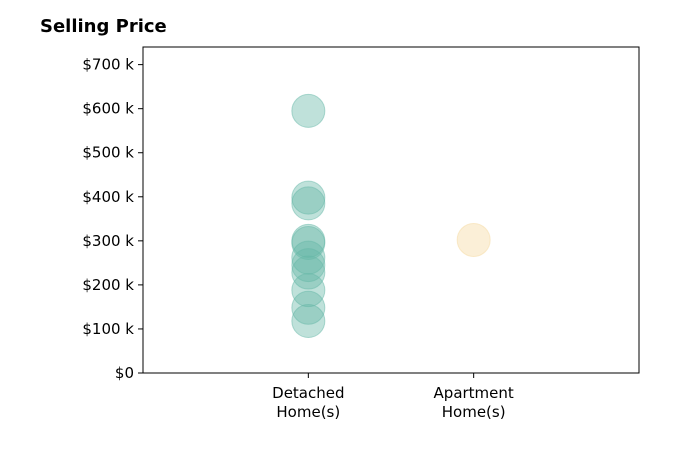 The width and height of the screenshot is (679, 462). I want to click on y-tick-label: $200 k, so click(108, 285).